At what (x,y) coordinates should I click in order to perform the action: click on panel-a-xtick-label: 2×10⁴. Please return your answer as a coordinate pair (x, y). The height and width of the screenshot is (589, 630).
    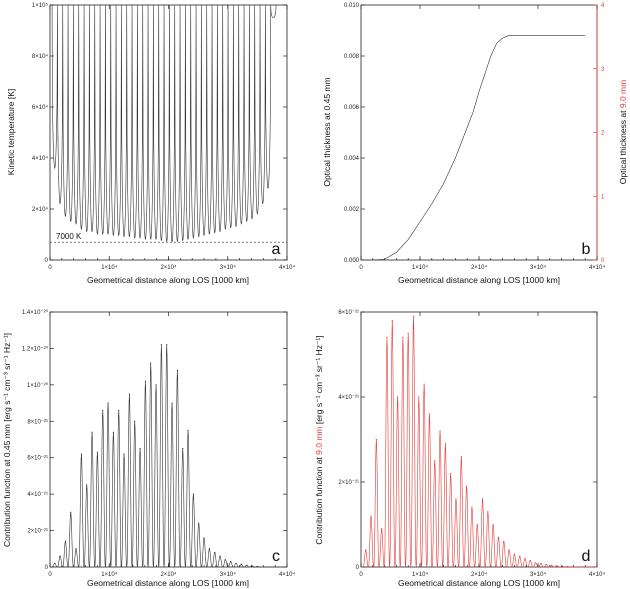
    Looking at the image, I should click on (168, 267).